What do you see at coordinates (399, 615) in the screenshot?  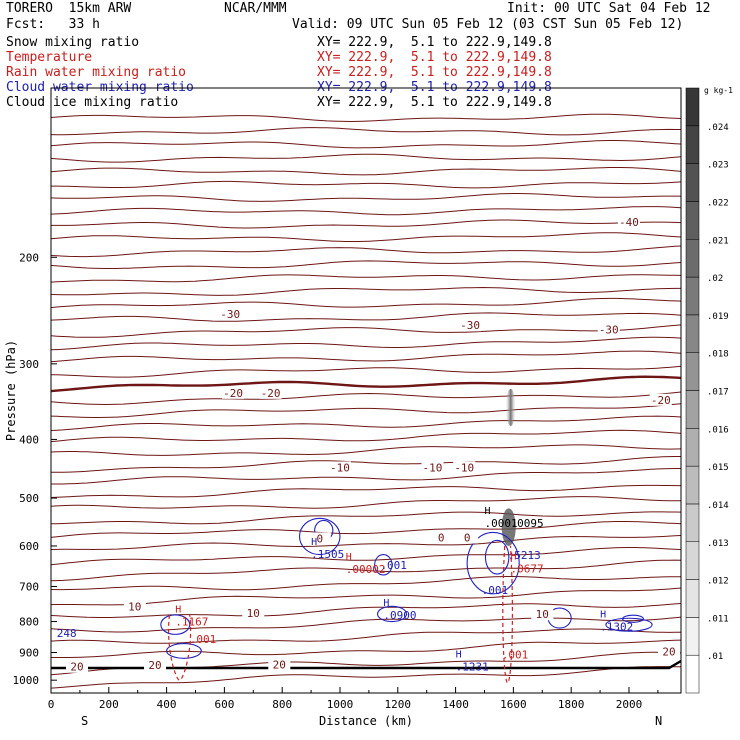 I see `maximum-value: .0900` at bounding box center [399, 615].